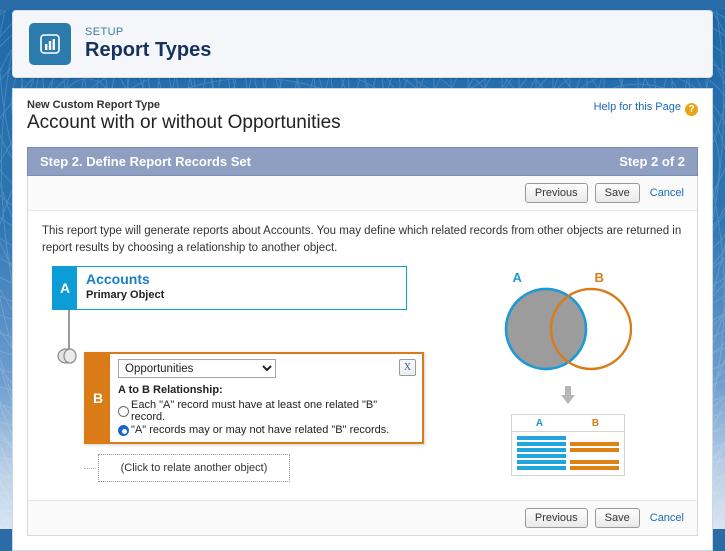  I want to click on relationship-label: A to B Relationship:, so click(170, 390).